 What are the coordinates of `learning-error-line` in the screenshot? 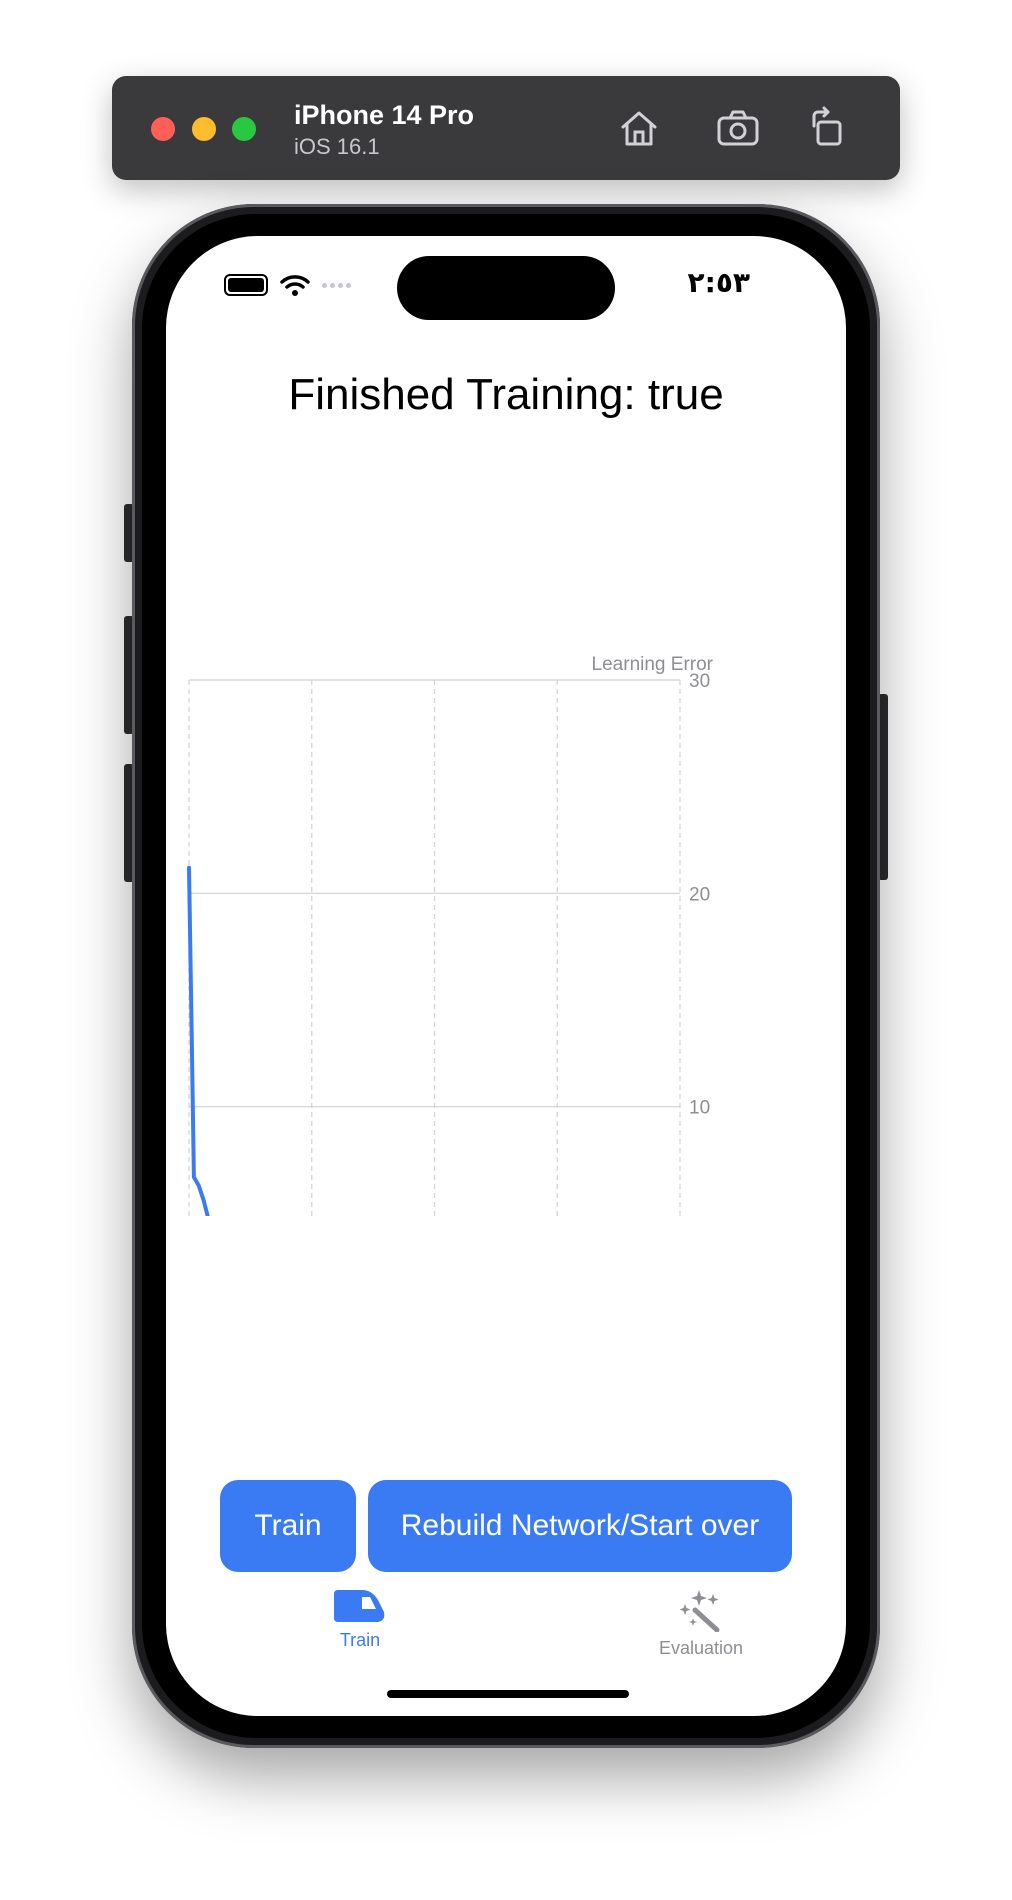 It's located at (198, 1040).